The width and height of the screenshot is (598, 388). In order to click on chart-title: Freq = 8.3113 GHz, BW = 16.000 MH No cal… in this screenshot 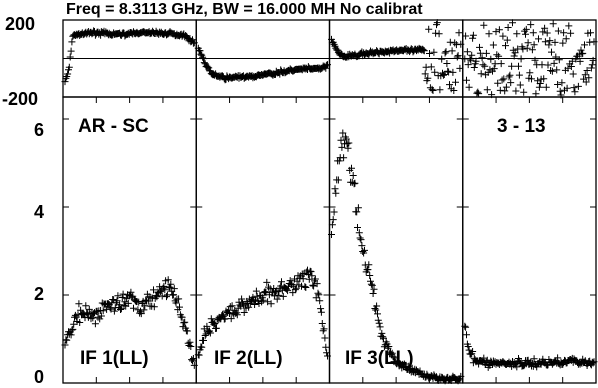, I will do `click(244, 9)`.